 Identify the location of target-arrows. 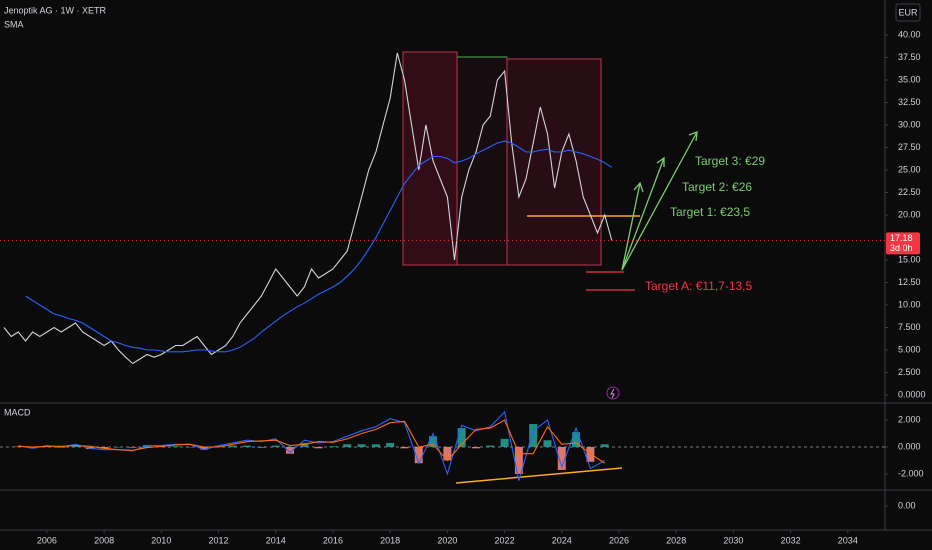
(659, 201).